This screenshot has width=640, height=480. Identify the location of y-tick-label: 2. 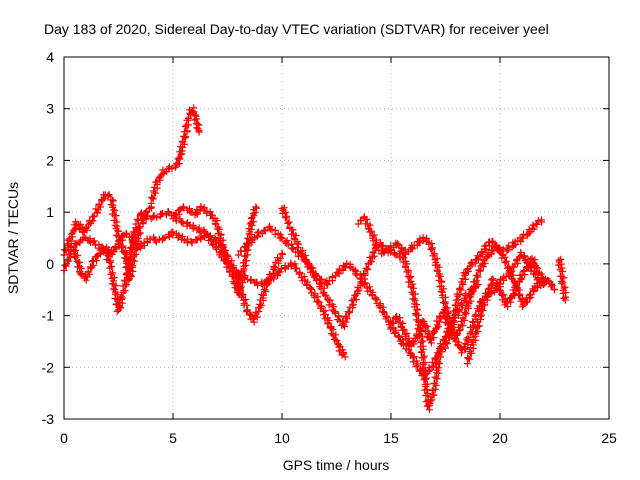
(50, 160).